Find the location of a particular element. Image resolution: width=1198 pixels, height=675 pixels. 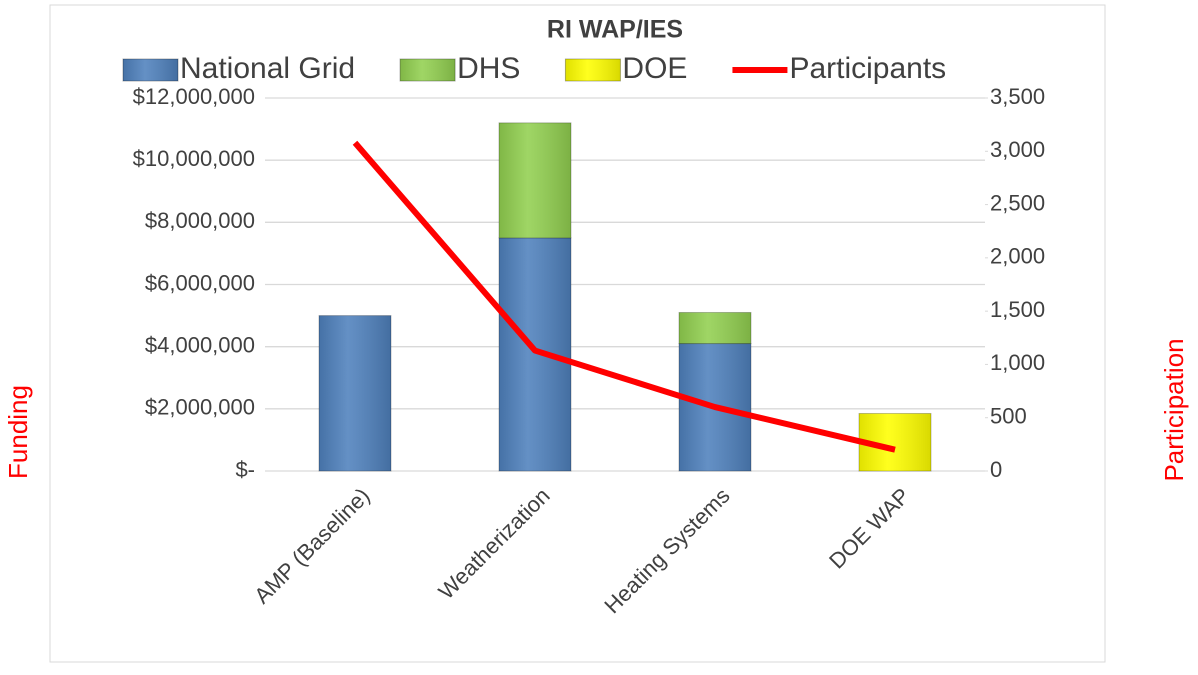

legend-label: National Grid is located at coordinates (267, 68).